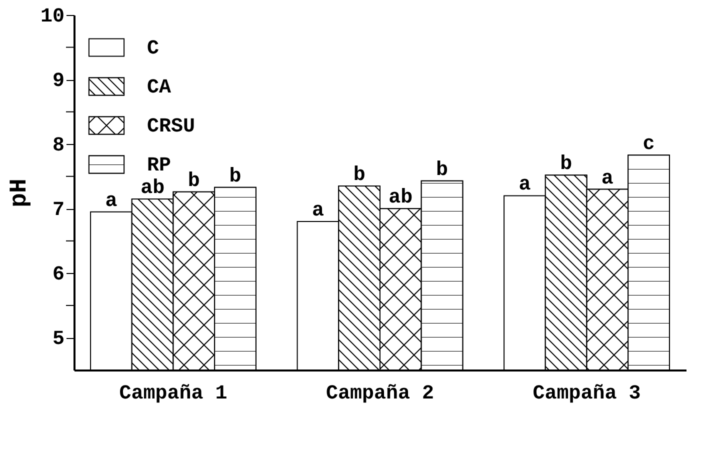 The width and height of the screenshot is (724, 453). What do you see at coordinates (171, 127) in the screenshot?
I see `legend-label: CRSU` at bounding box center [171, 127].